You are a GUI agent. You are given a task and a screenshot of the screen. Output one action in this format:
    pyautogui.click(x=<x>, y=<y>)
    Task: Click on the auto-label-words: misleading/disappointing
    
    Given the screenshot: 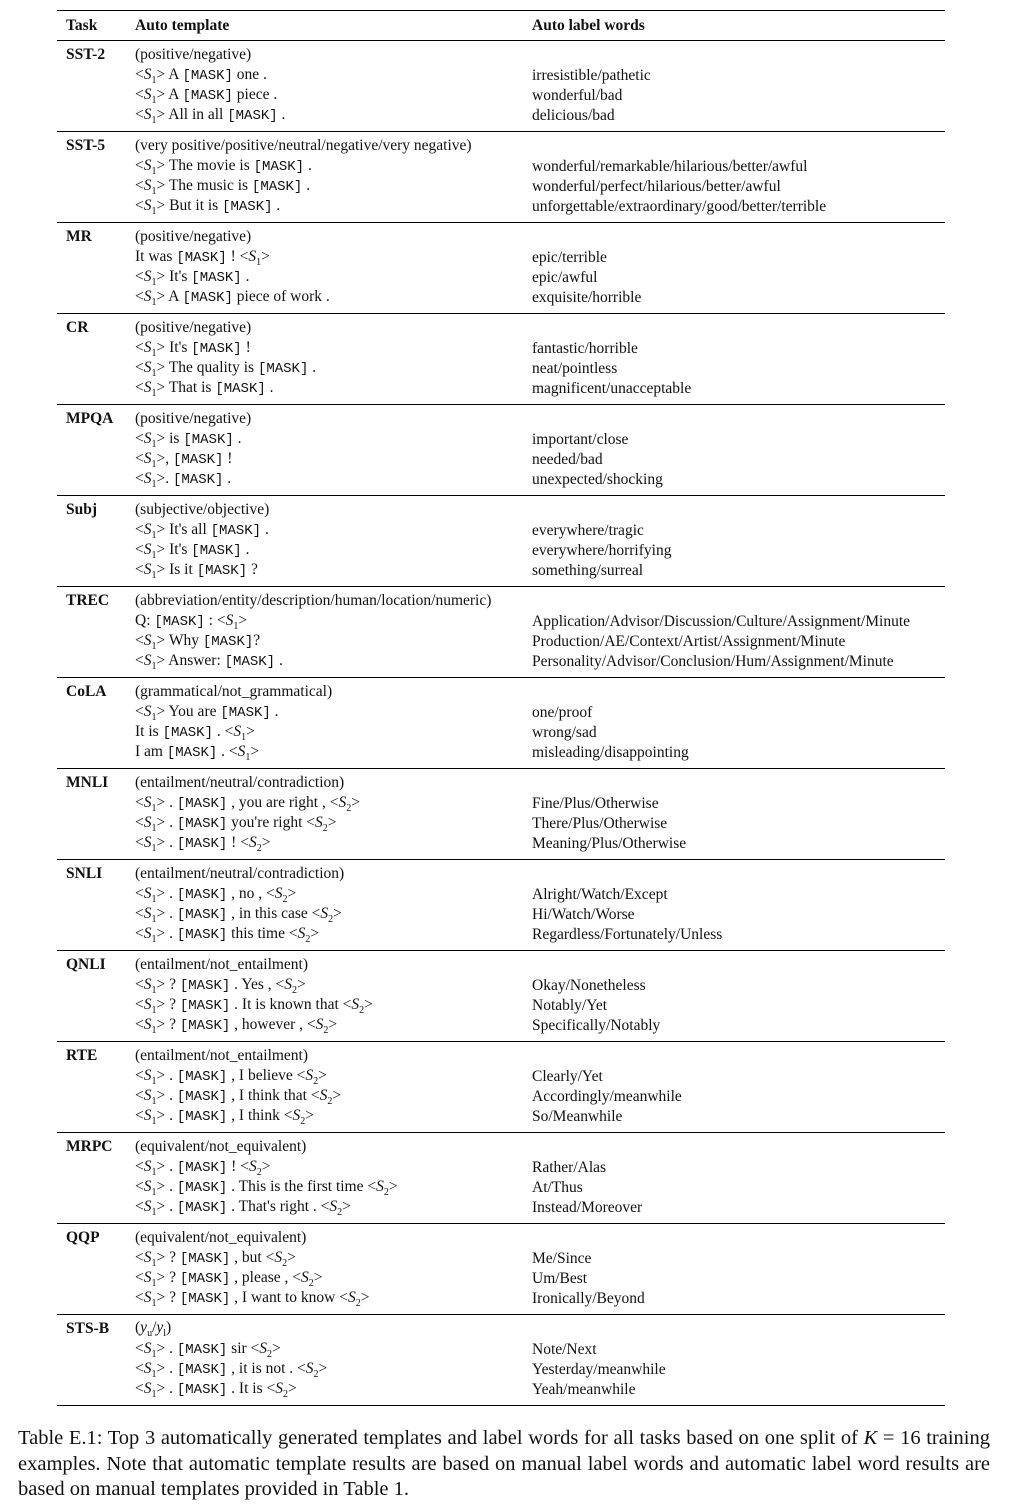 What is the action you would take?
    pyautogui.click(x=610, y=753)
    